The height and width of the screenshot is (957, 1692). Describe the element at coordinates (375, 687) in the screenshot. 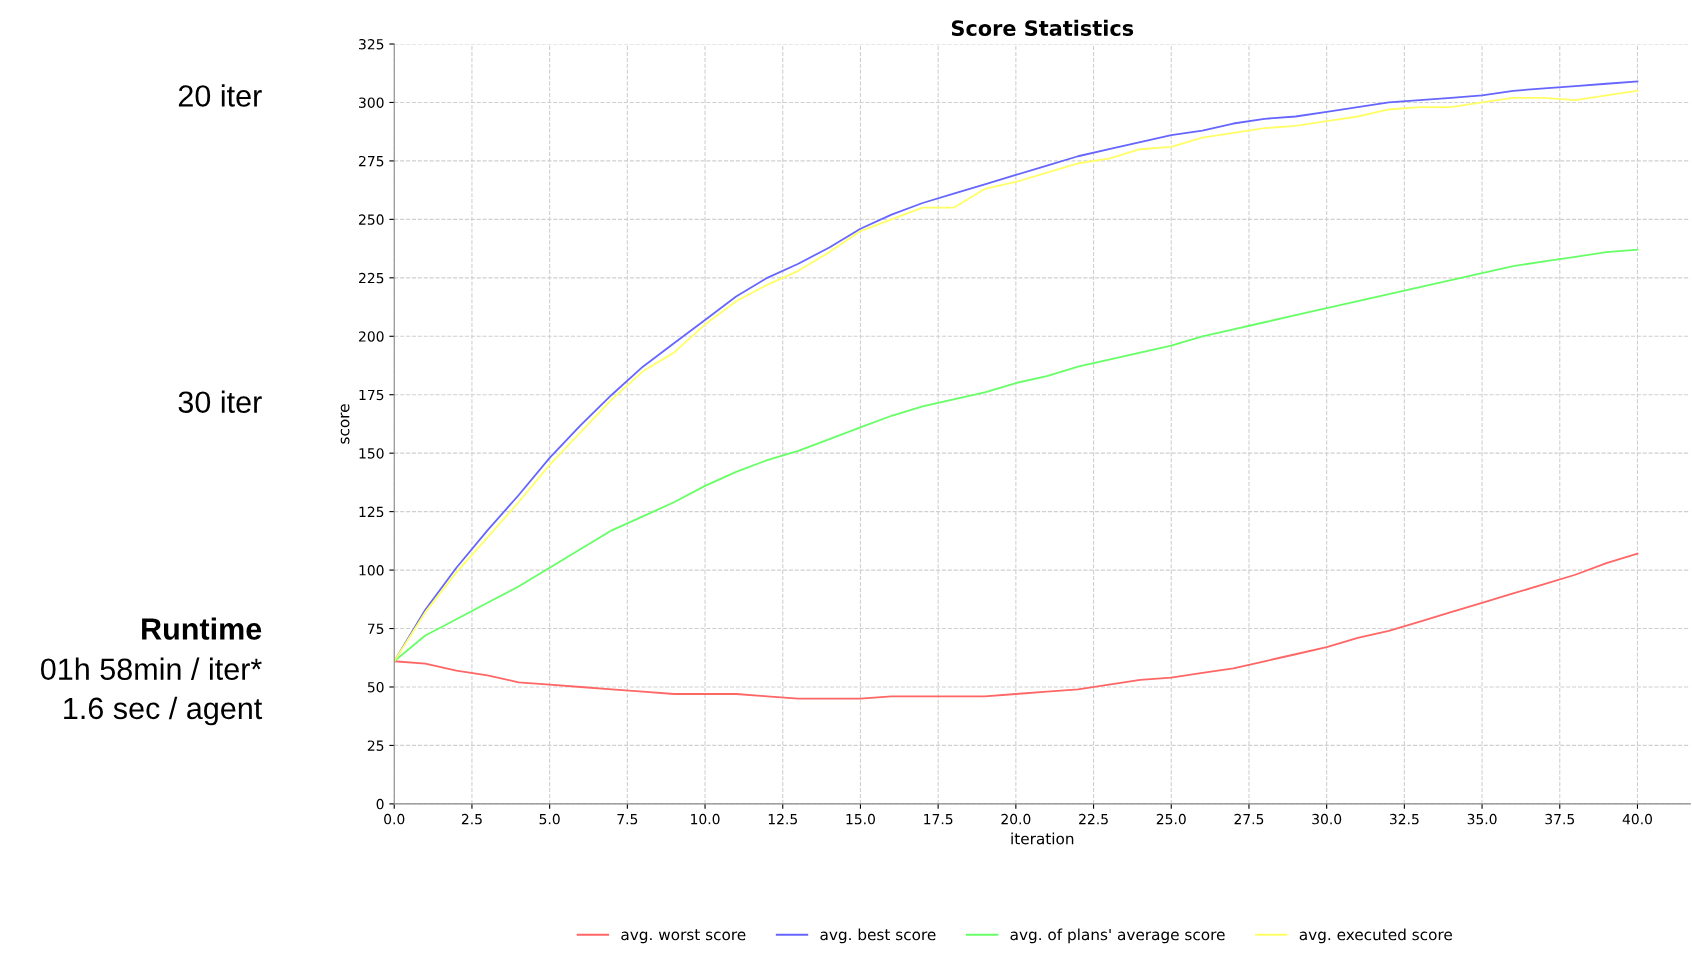

I see `y-tick-label: 50` at that location.